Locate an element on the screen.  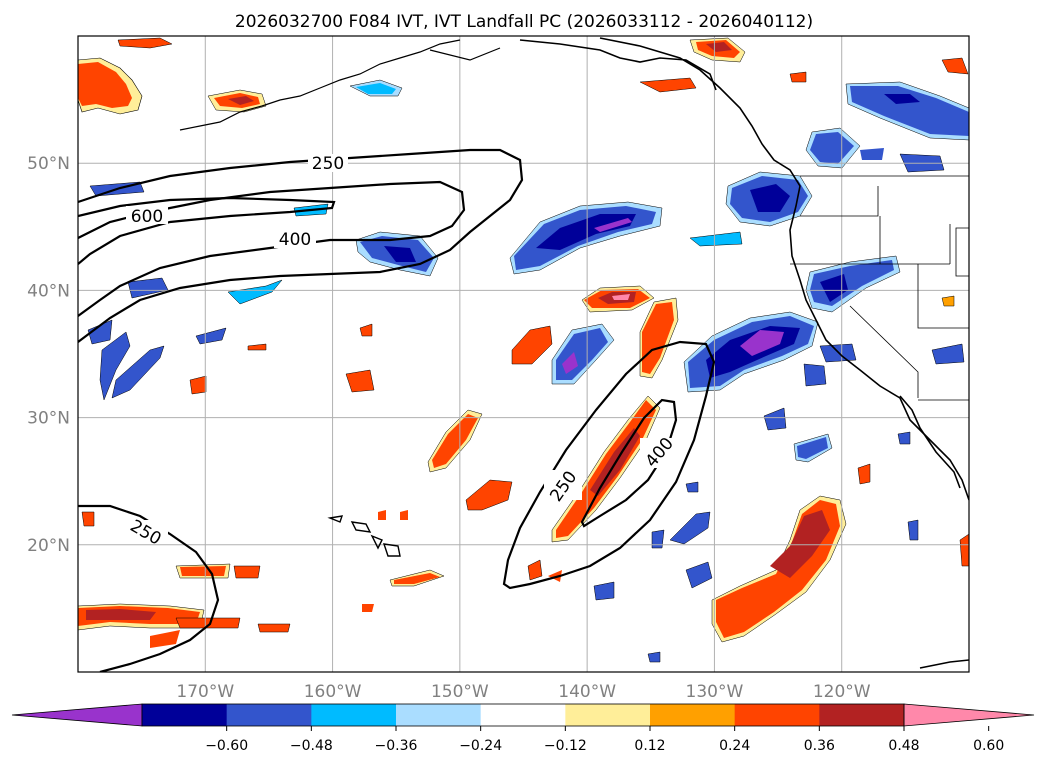
colorbar-tick-label-9: 0.60 is located at coordinates (988, 746).